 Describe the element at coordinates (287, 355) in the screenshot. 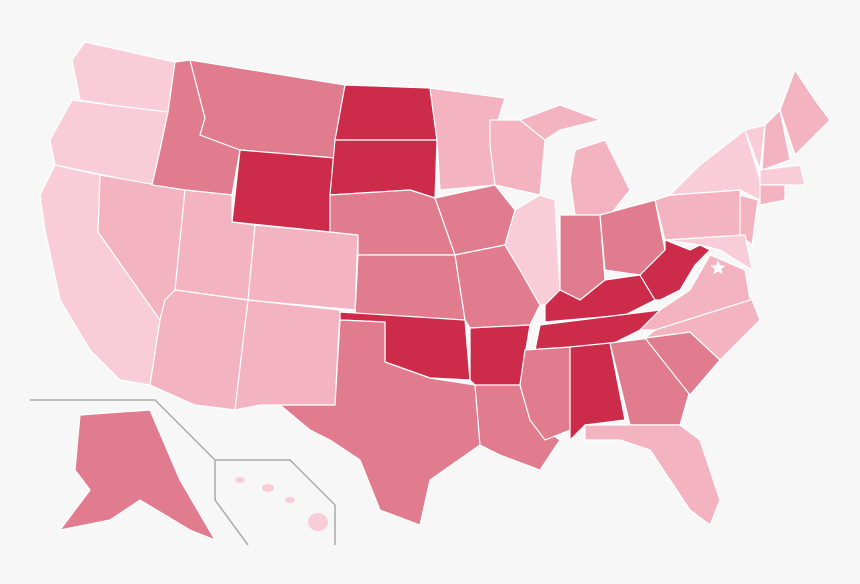

I see `state-nm` at that location.